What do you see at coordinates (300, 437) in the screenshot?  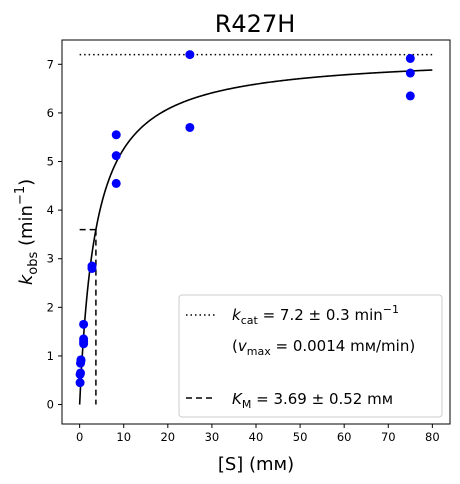 I see `x-tick-label: 50` at bounding box center [300, 437].